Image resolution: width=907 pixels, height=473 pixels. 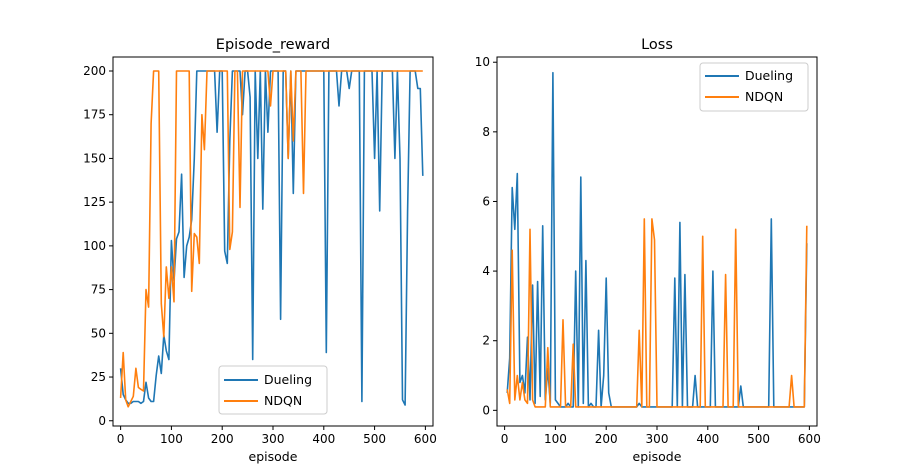 I want to click on y-tick-label-reward: 150, so click(x=94, y=158).